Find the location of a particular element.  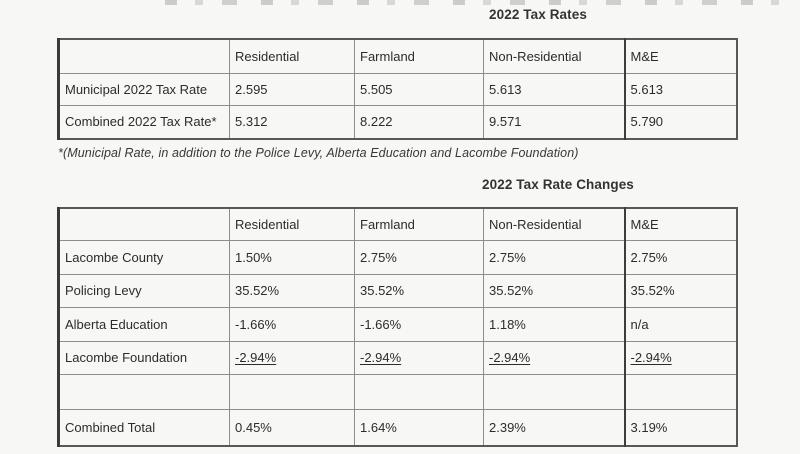

table-row: Combined Total 0.45% 1.64% 2.39% 3.19% is located at coordinates (397, 427).